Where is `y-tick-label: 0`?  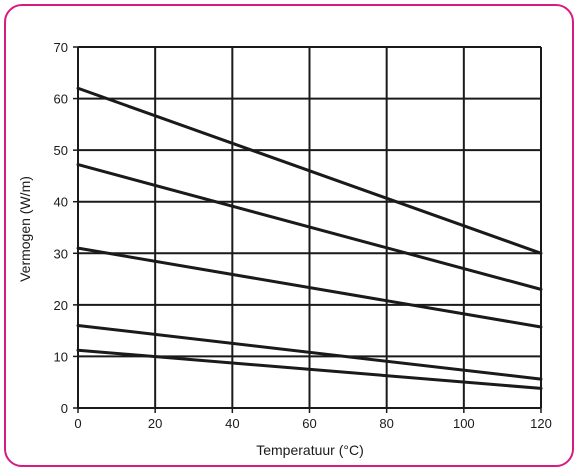 y-tick-label: 0 is located at coordinates (64, 408).